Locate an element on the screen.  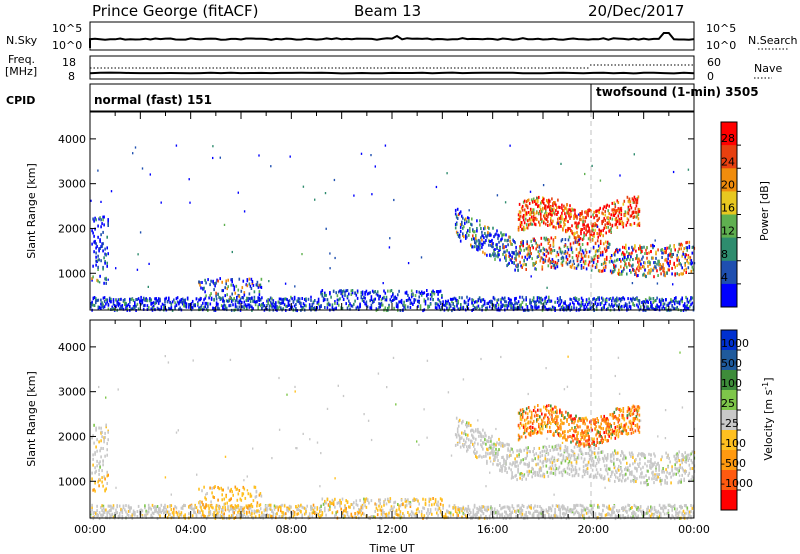
y-tick-label: 2000 is located at coordinates (72, 228).